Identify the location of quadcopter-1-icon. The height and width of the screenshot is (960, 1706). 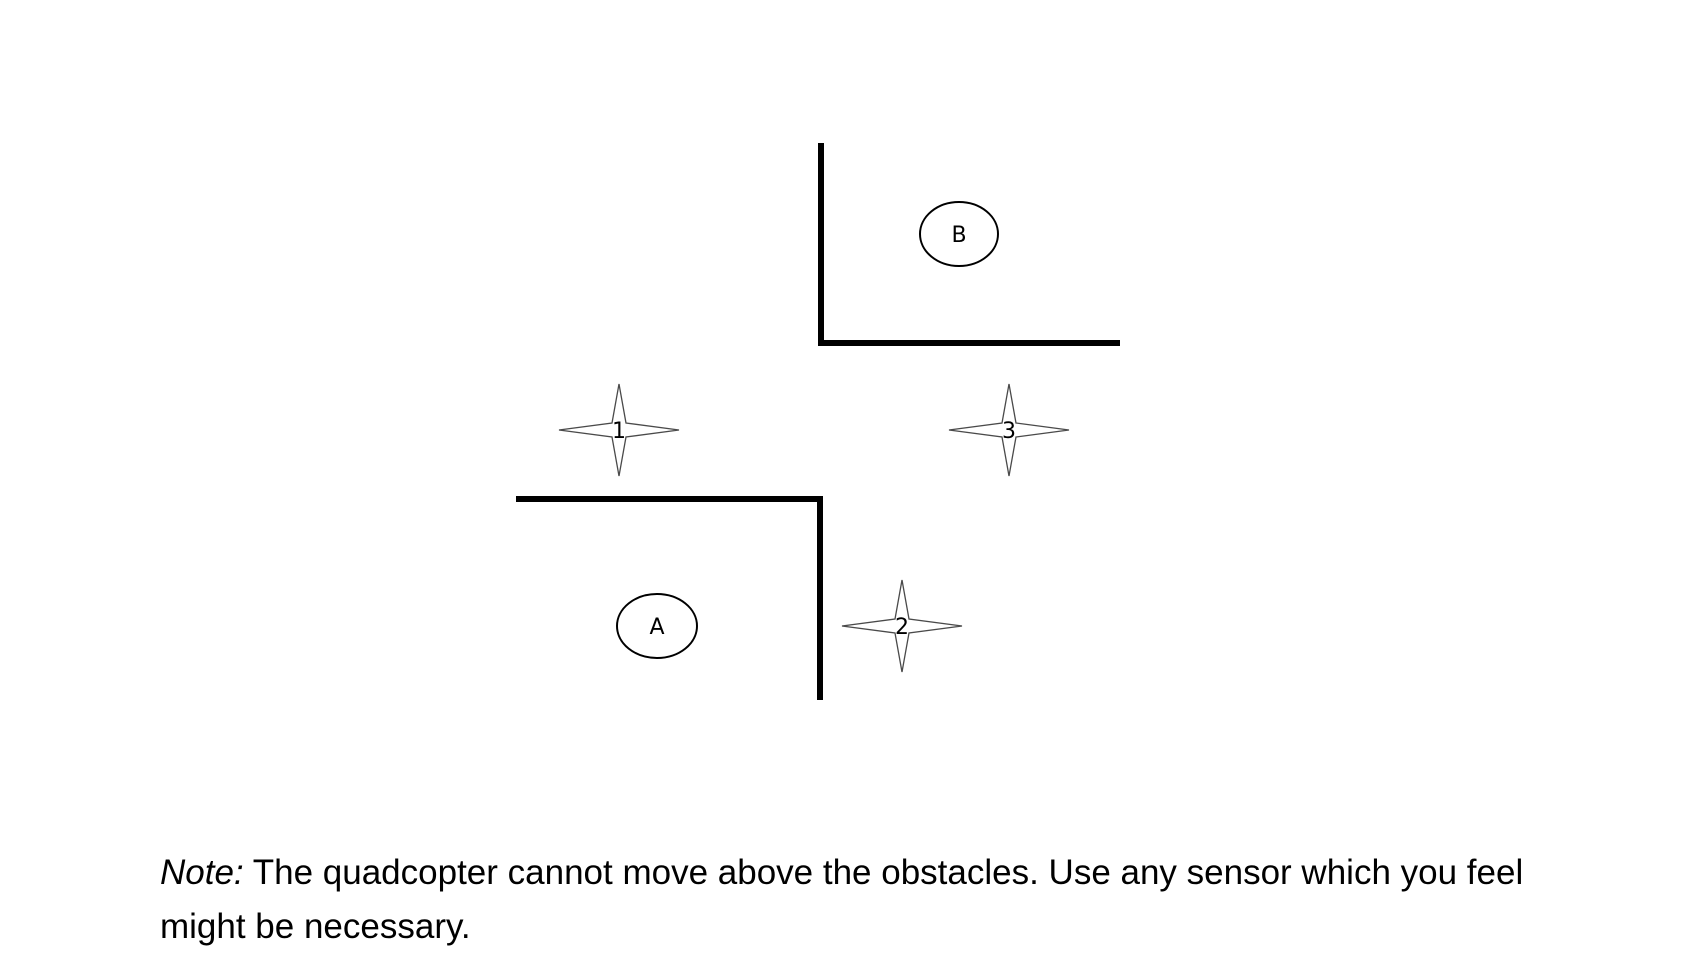
(619, 430).